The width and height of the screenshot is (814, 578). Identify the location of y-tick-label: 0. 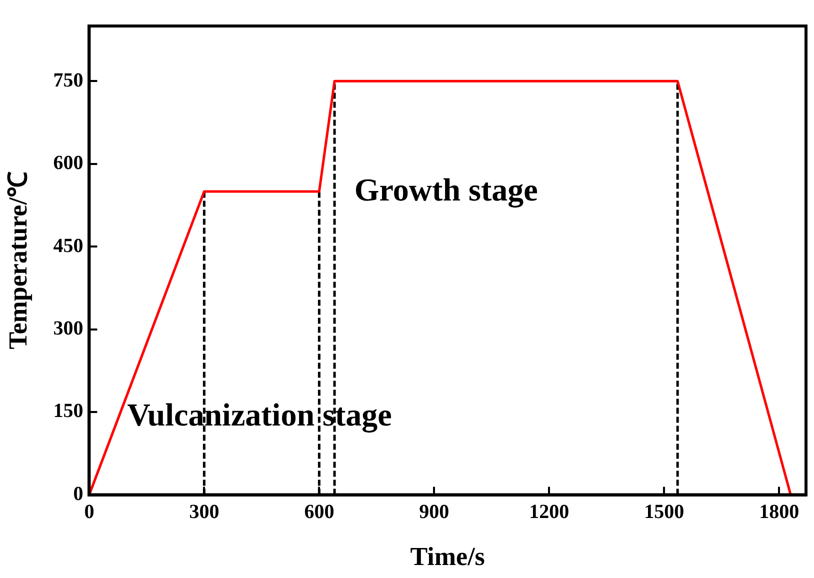
(78, 493).